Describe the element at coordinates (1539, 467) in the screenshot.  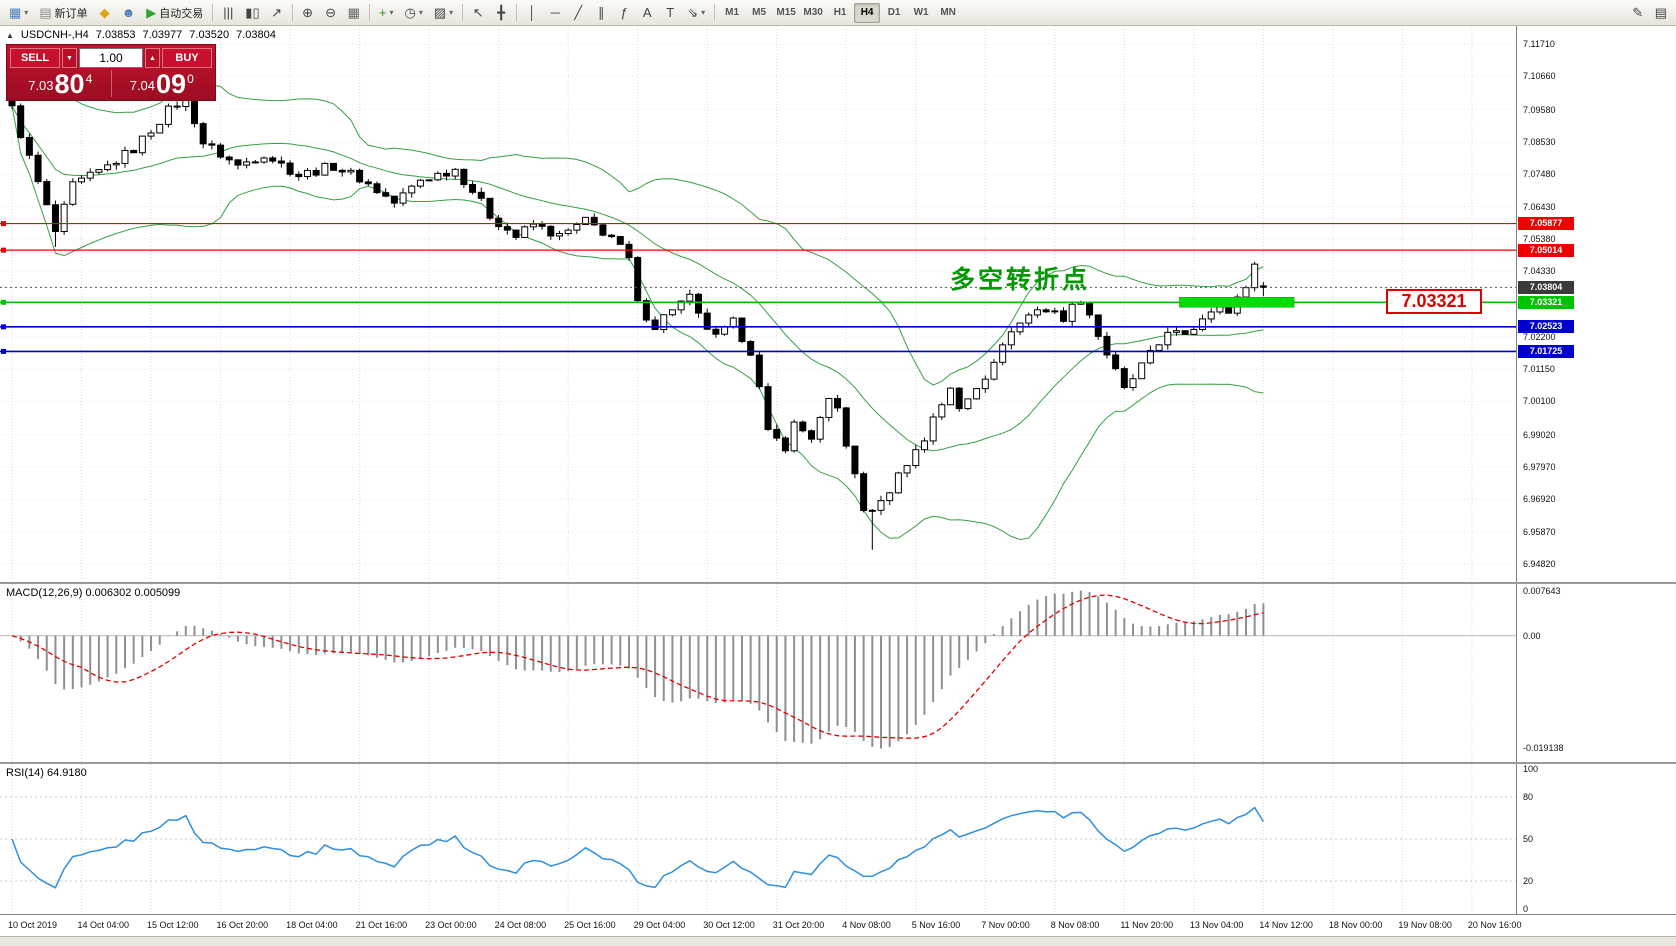
I see `price-tick: 6.97970` at that location.